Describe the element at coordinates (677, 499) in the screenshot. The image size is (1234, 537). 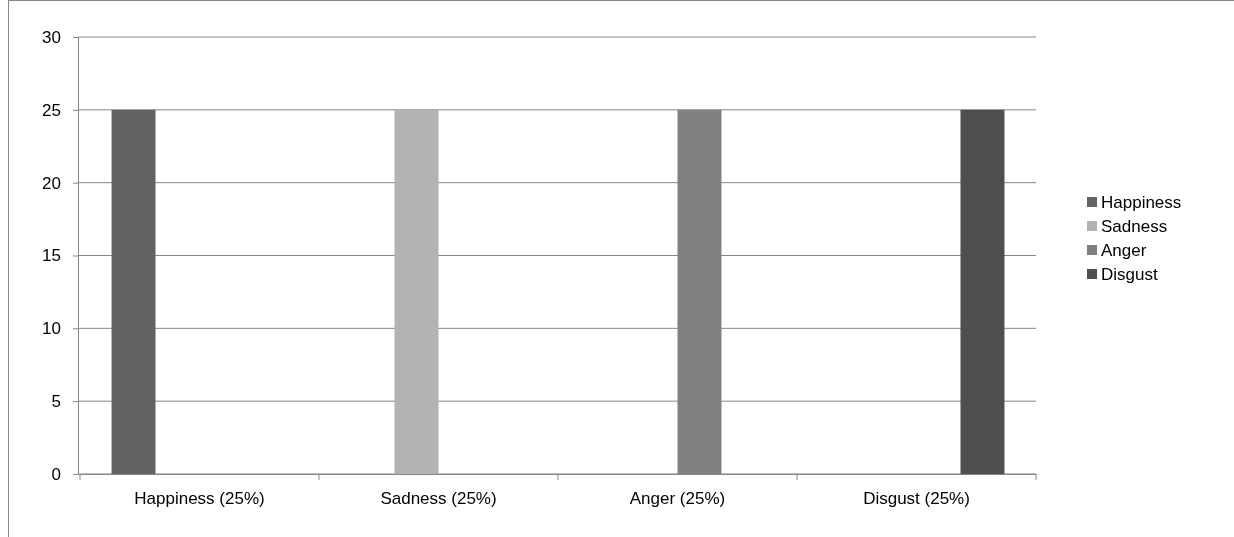
I see `x-tick-label: Anger (25%)` at that location.